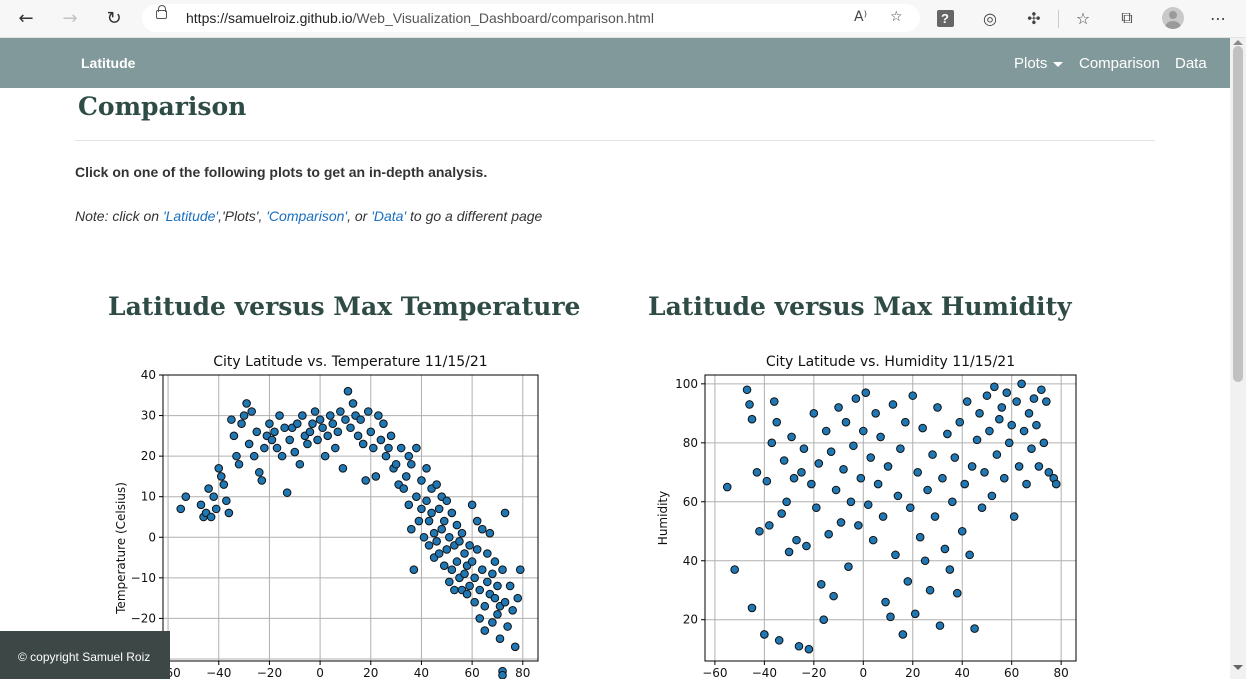 This screenshot has height=679, width=1246. What do you see at coordinates (114, 18) in the screenshot?
I see `refresh-icon: ↻` at bounding box center [114, 18].